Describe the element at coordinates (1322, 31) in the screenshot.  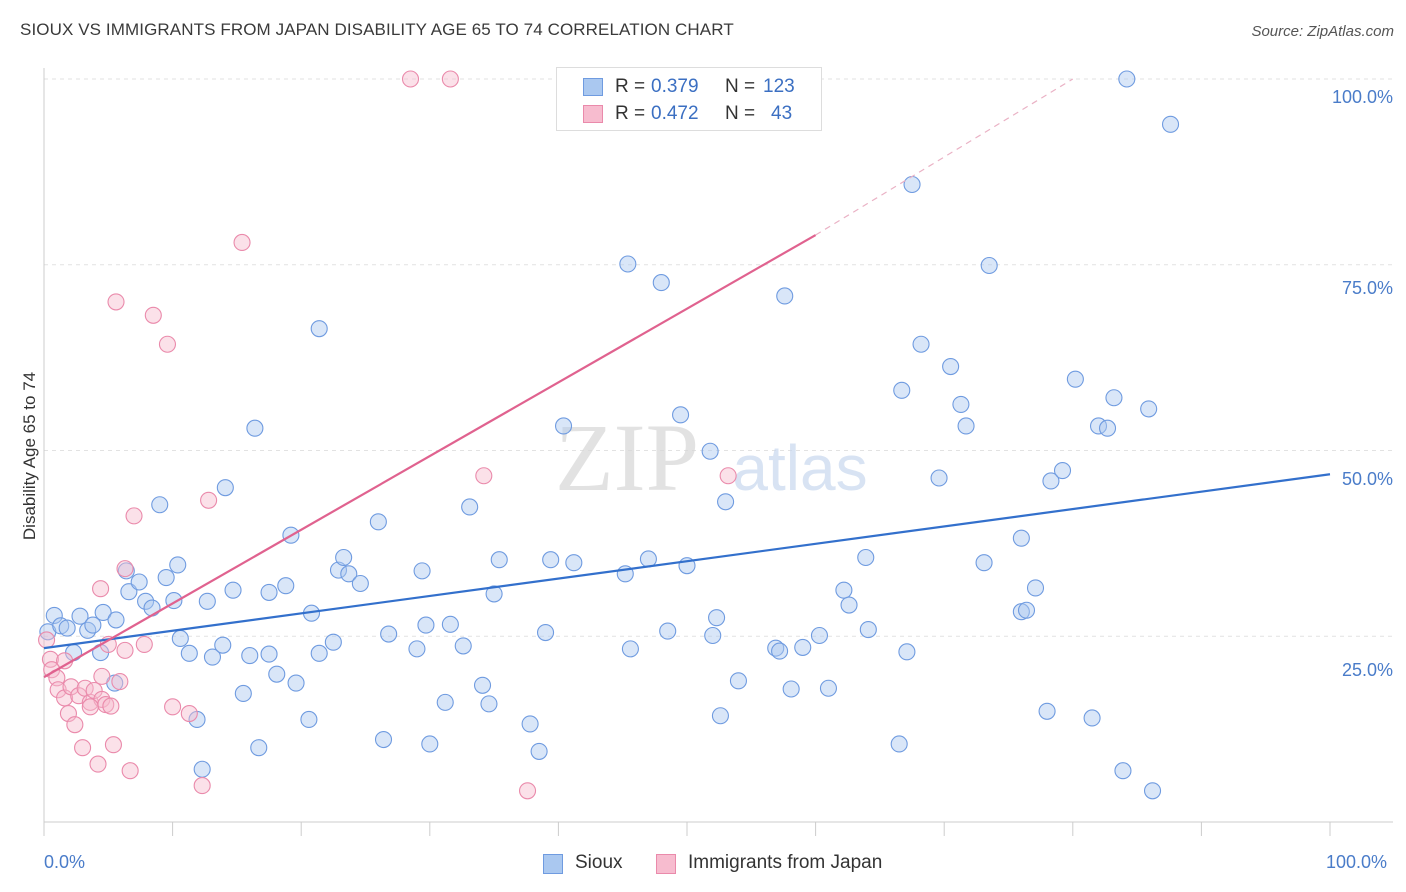
I see `source-label: Source: ZipAtlas.com` at that location.